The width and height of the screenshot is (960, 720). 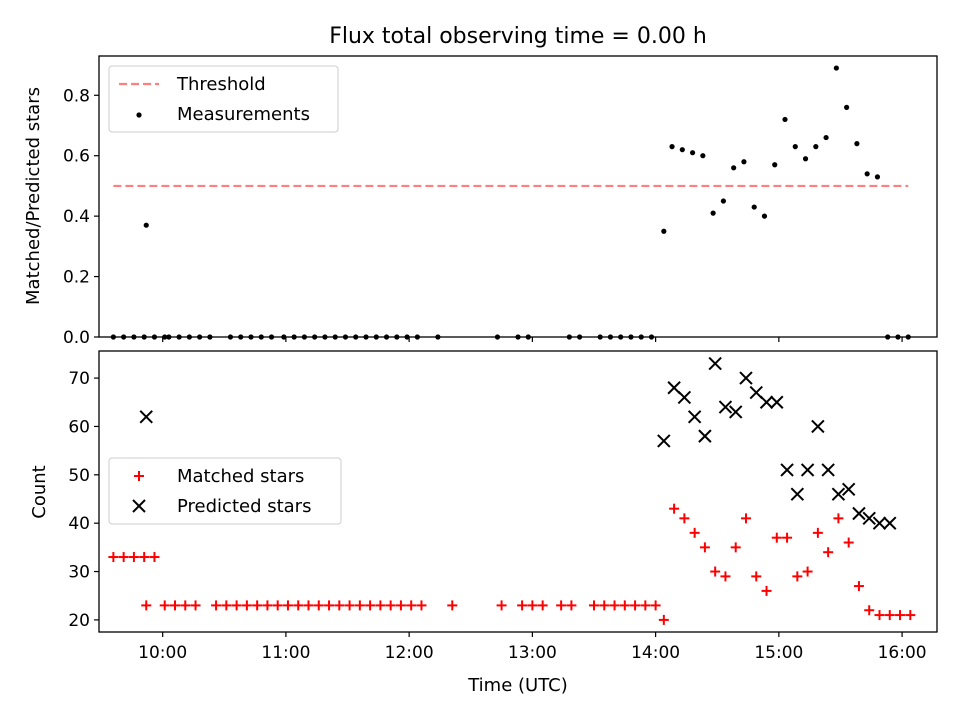 I want to click on top-y-axis-label: Matched/Predicted stars, so click(x=33, y=196).